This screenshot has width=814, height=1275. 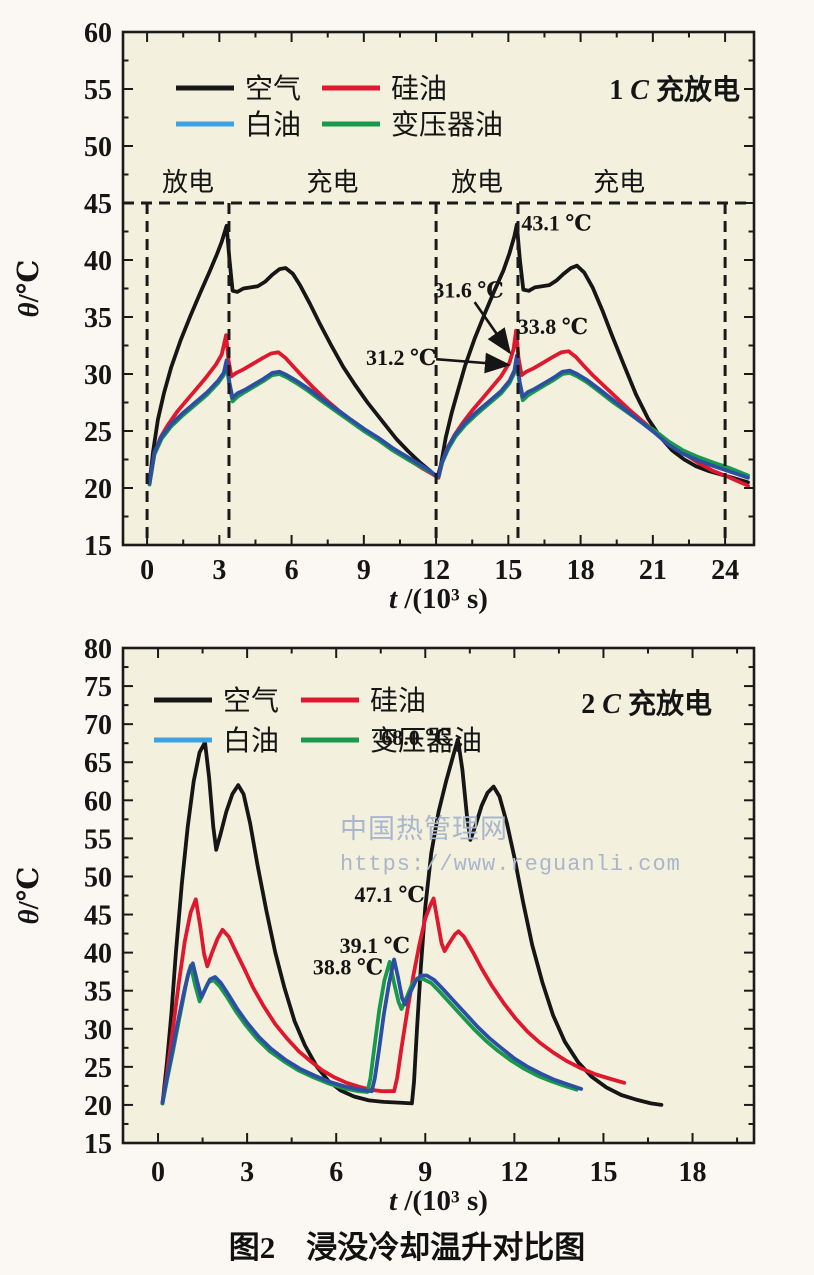 What do you see at coordinates (98, 649) in the screenshot?
I see `y-tick-label: 80` at bounding box center [98, 649].